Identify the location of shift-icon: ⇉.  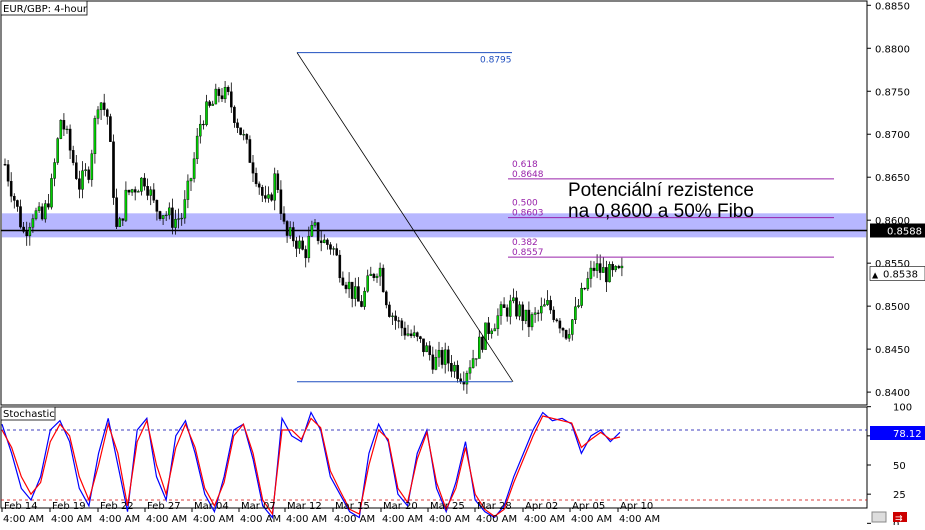
(899, 519).